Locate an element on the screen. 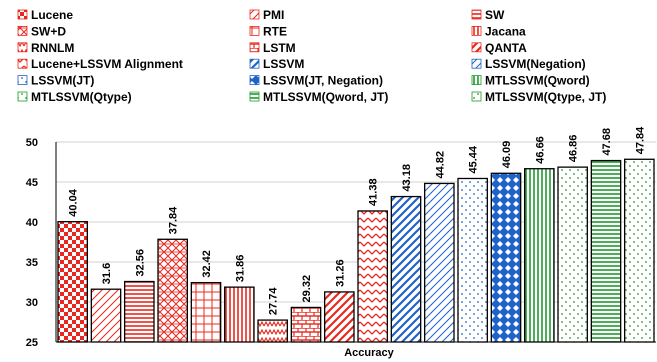  legend-item: Jacana is located at coordinates (498, 31).